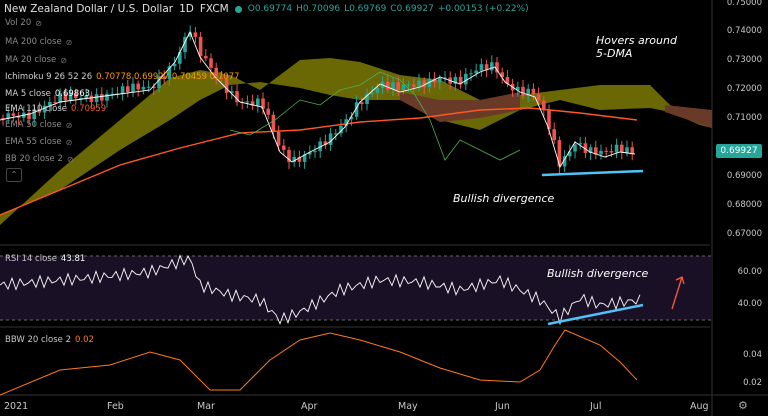 The width and height of the screenshot is (768, 416). I want to click on cloud-bearish-area, so click(460, 107).